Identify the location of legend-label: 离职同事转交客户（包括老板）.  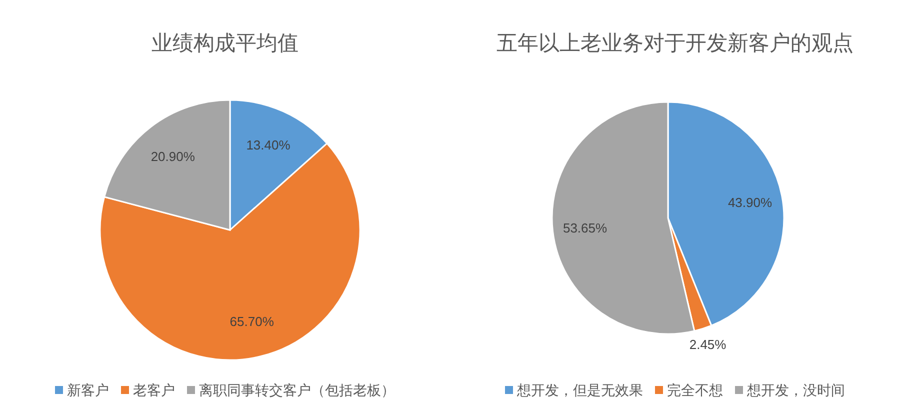
(297, 390).